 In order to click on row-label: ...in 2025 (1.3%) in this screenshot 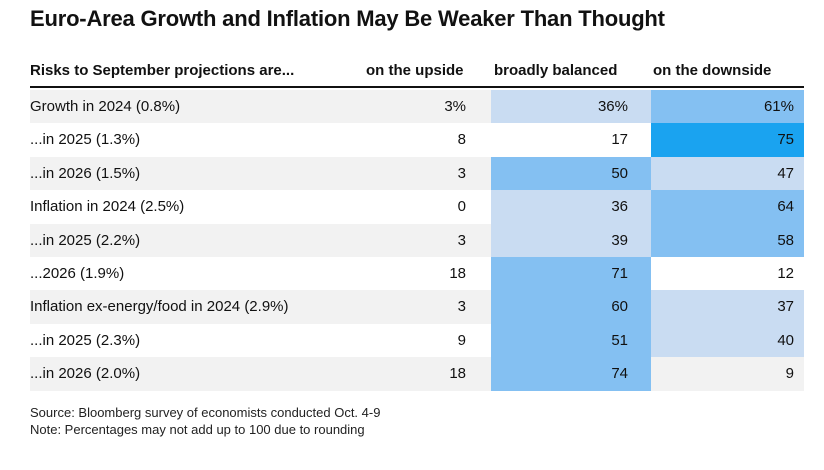, I will do `click(195, 140)`.